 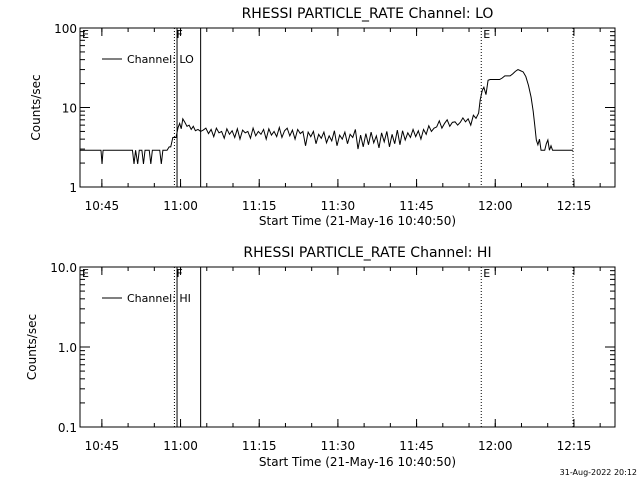 What do you see at coordinates (65, 29) in the screenshot?
I see `y-tick-label: 100` at bounding box center [65, 29].